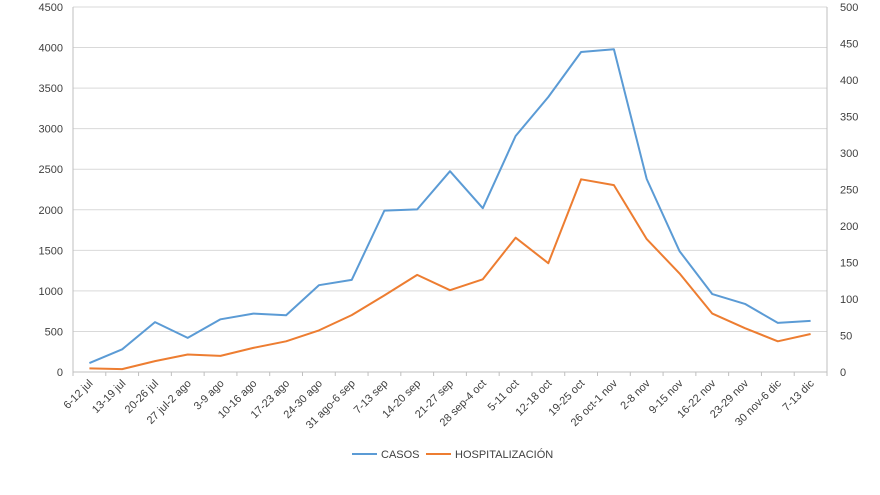  Describe the element at coordinates (51, 211) in the screenshot. I see `y-left-tick-label: 2000` at that location.